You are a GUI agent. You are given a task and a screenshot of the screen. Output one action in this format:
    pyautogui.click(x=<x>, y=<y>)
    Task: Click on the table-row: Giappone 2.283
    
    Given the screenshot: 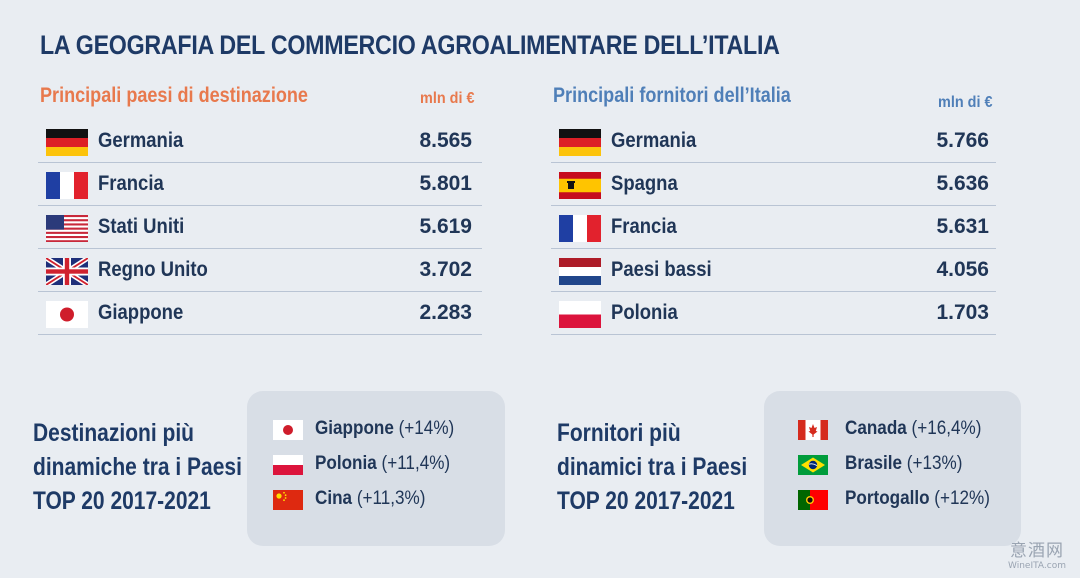 What is the action you would take?
    pyautogui.click(x=260, y=313)
    